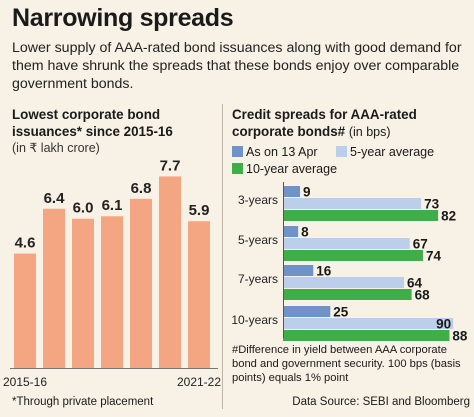  What do you see at coordinates (420, 244) in the screenshot?
I see `bar-value-label: 67` at bounding box center [420, 244].